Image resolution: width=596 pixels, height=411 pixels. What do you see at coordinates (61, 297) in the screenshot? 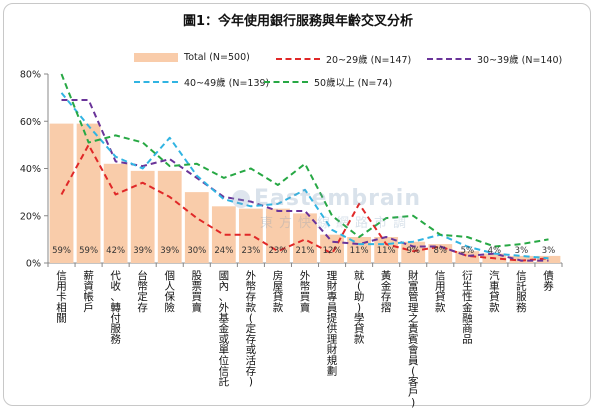
I see `x-tick-label: 信用卡相關` at bounding box center [61, 297].